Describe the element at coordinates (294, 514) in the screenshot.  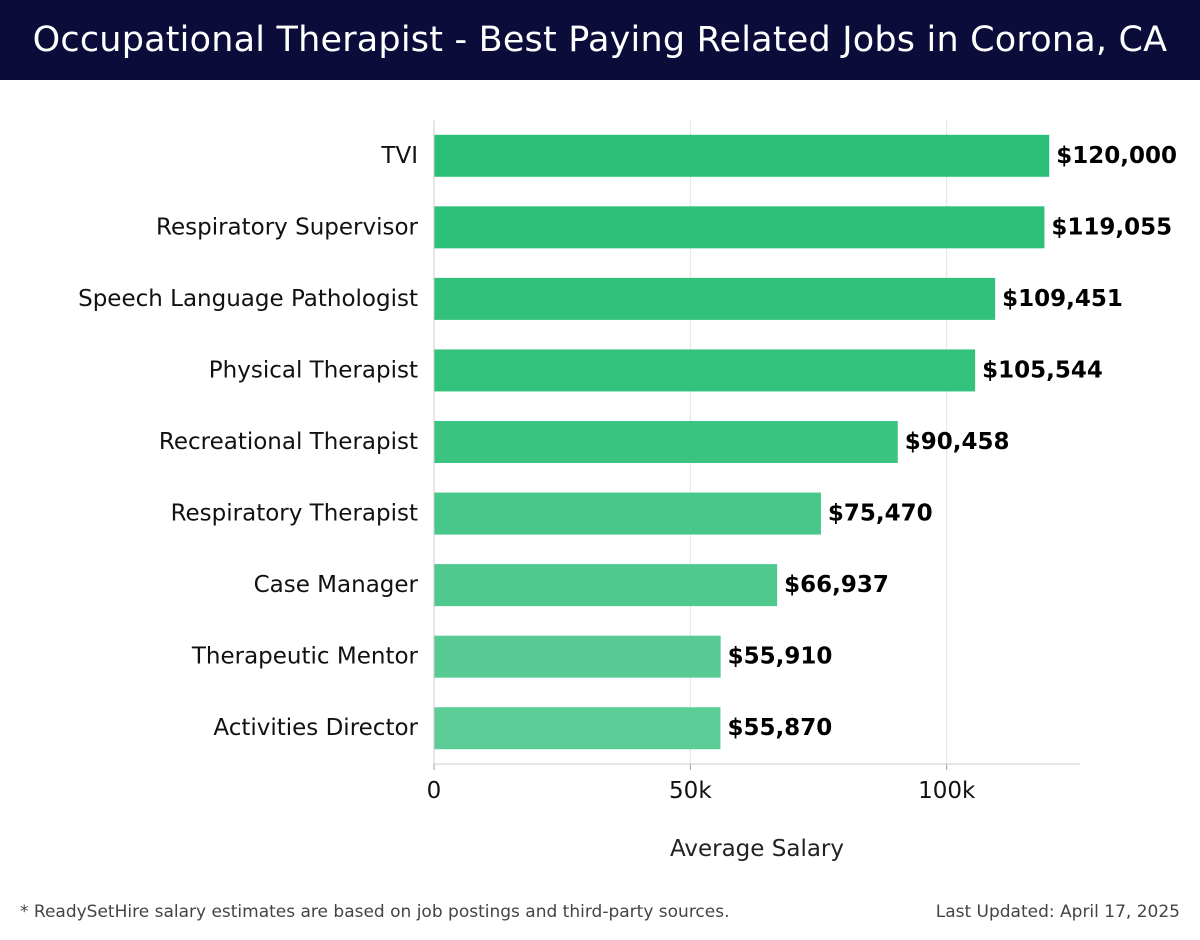
I see `category-label: Respiratory Therapist` at that location.